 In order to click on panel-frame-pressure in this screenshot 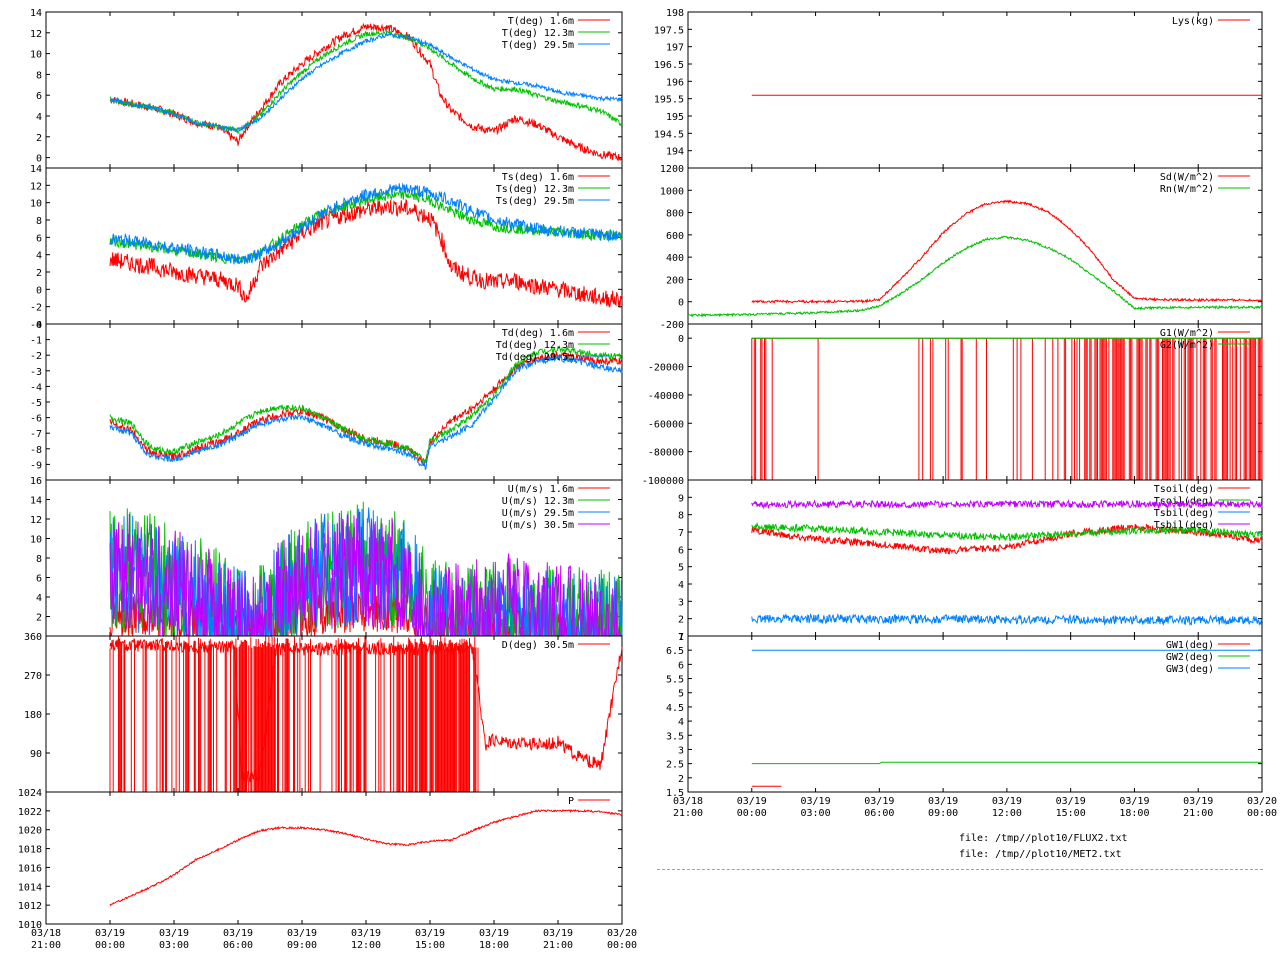, I will do `click(334, 858)`.